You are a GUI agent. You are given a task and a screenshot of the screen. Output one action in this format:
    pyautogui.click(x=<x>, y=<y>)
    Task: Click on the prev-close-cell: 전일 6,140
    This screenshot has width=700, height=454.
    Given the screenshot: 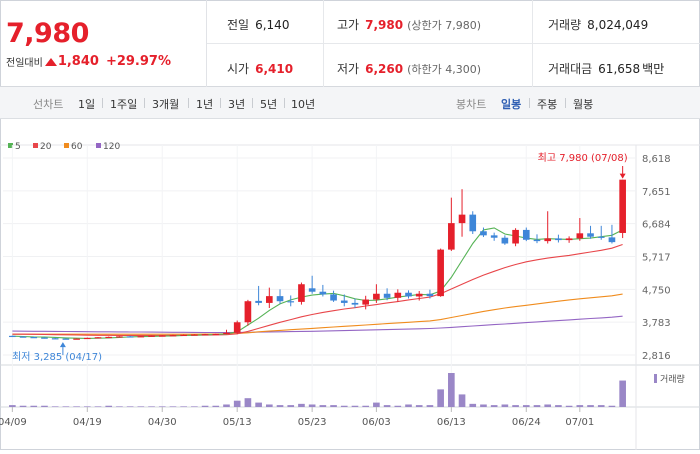 What is the action you would take?
    pyautogui.click(x=258, y=24)
    